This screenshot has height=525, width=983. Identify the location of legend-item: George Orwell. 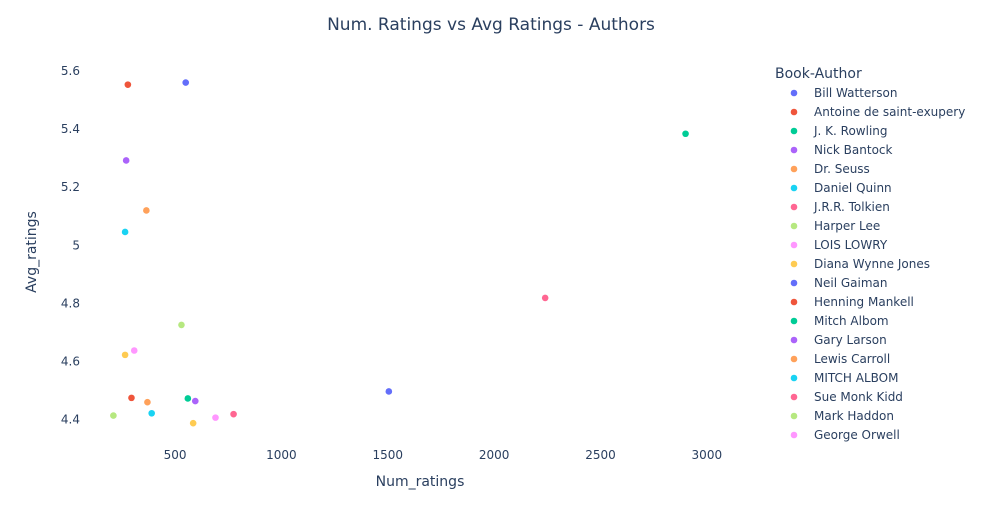
(845, 435).